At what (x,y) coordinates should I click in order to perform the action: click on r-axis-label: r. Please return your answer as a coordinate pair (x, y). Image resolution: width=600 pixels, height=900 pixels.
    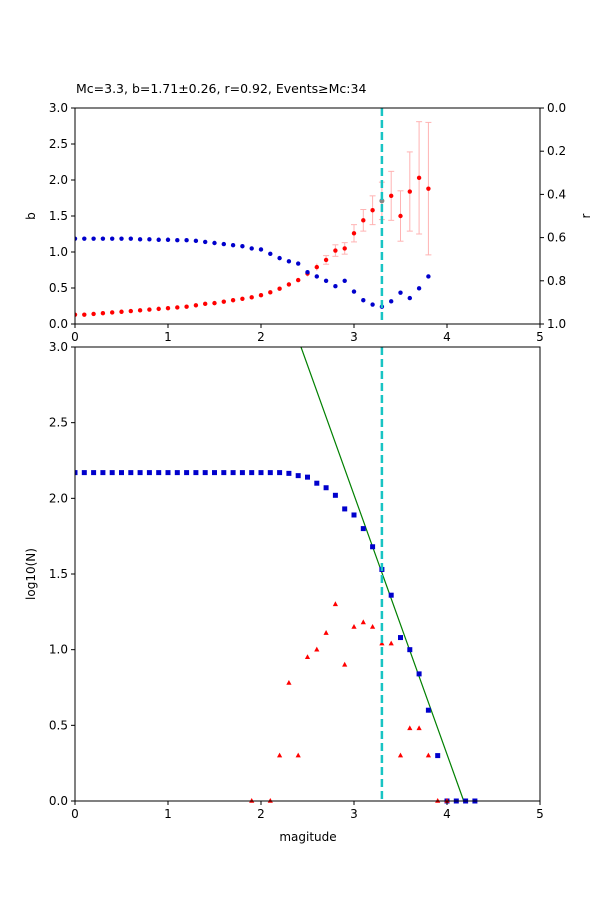
    Looking at the image, I should click on (586, 215).